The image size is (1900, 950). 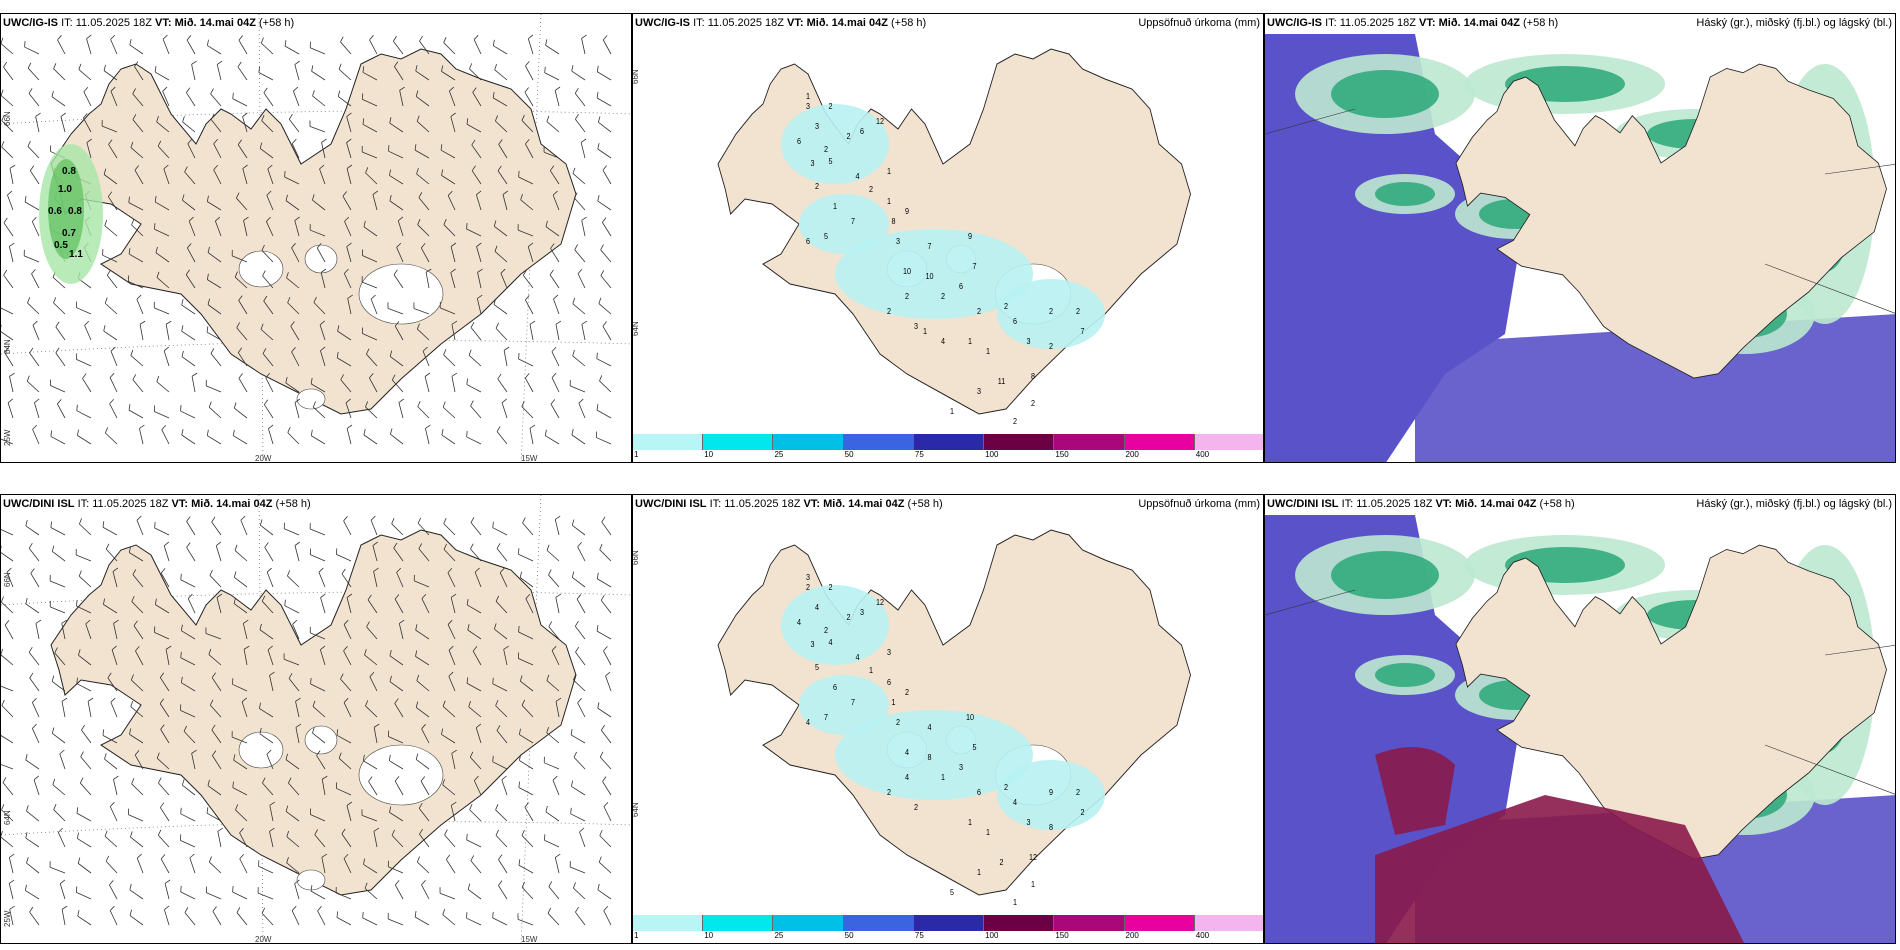 I want to click on mid-cloud-area, so click(x=1385, y=575).